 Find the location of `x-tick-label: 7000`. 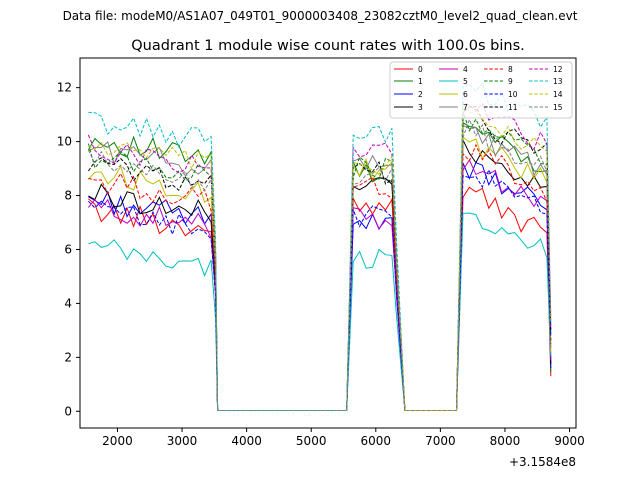

x-tick-label: 7000 is located at coordinates (440, 441).